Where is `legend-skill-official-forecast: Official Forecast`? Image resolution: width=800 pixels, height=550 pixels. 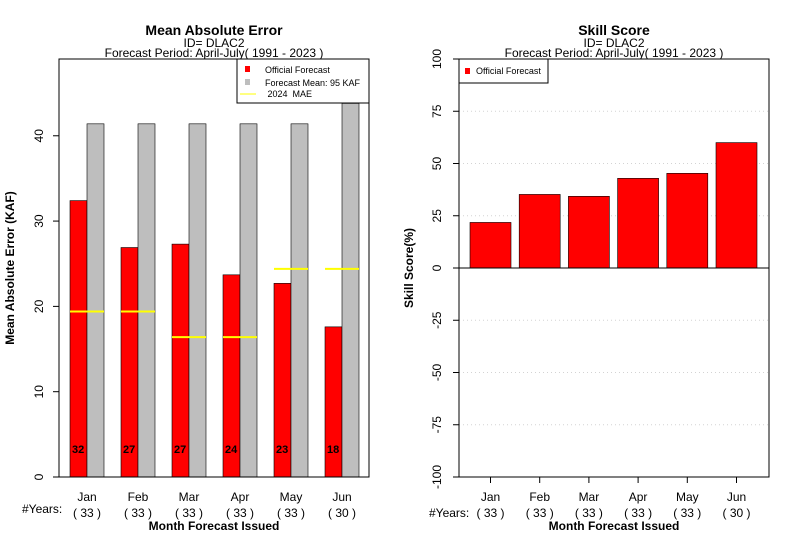
legend-skill-official-forecast: Official Forecast is located at coordinates (508, 71).